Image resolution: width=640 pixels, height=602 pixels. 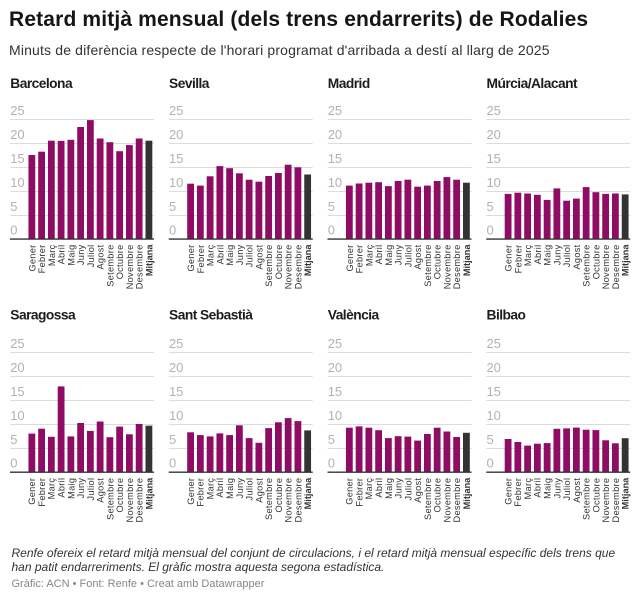 What do you see at coordinates (211, 314) in the screenshot?
I see `svg-text: Sant Sebastià` at bounding box center [211, 314].